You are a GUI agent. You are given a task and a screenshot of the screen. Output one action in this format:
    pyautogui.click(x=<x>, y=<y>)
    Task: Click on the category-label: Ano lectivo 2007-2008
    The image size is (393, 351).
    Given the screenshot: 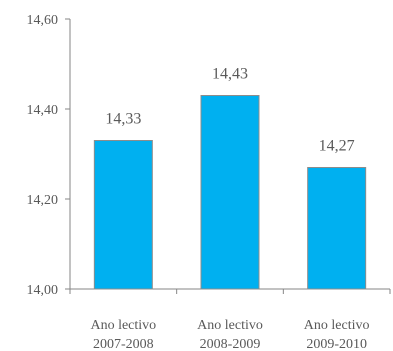 What is the action you would take?
    pyautogui.click(x=123, y=334)
    